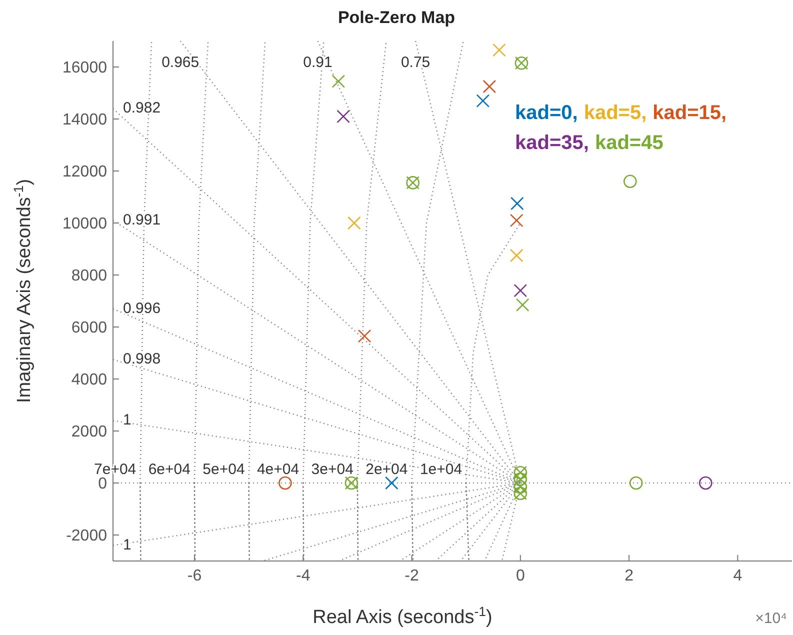 Image resolution: width=793 pixels, height=635 pixels. I want to click on y-tick-label: 0, so click(103, 484).